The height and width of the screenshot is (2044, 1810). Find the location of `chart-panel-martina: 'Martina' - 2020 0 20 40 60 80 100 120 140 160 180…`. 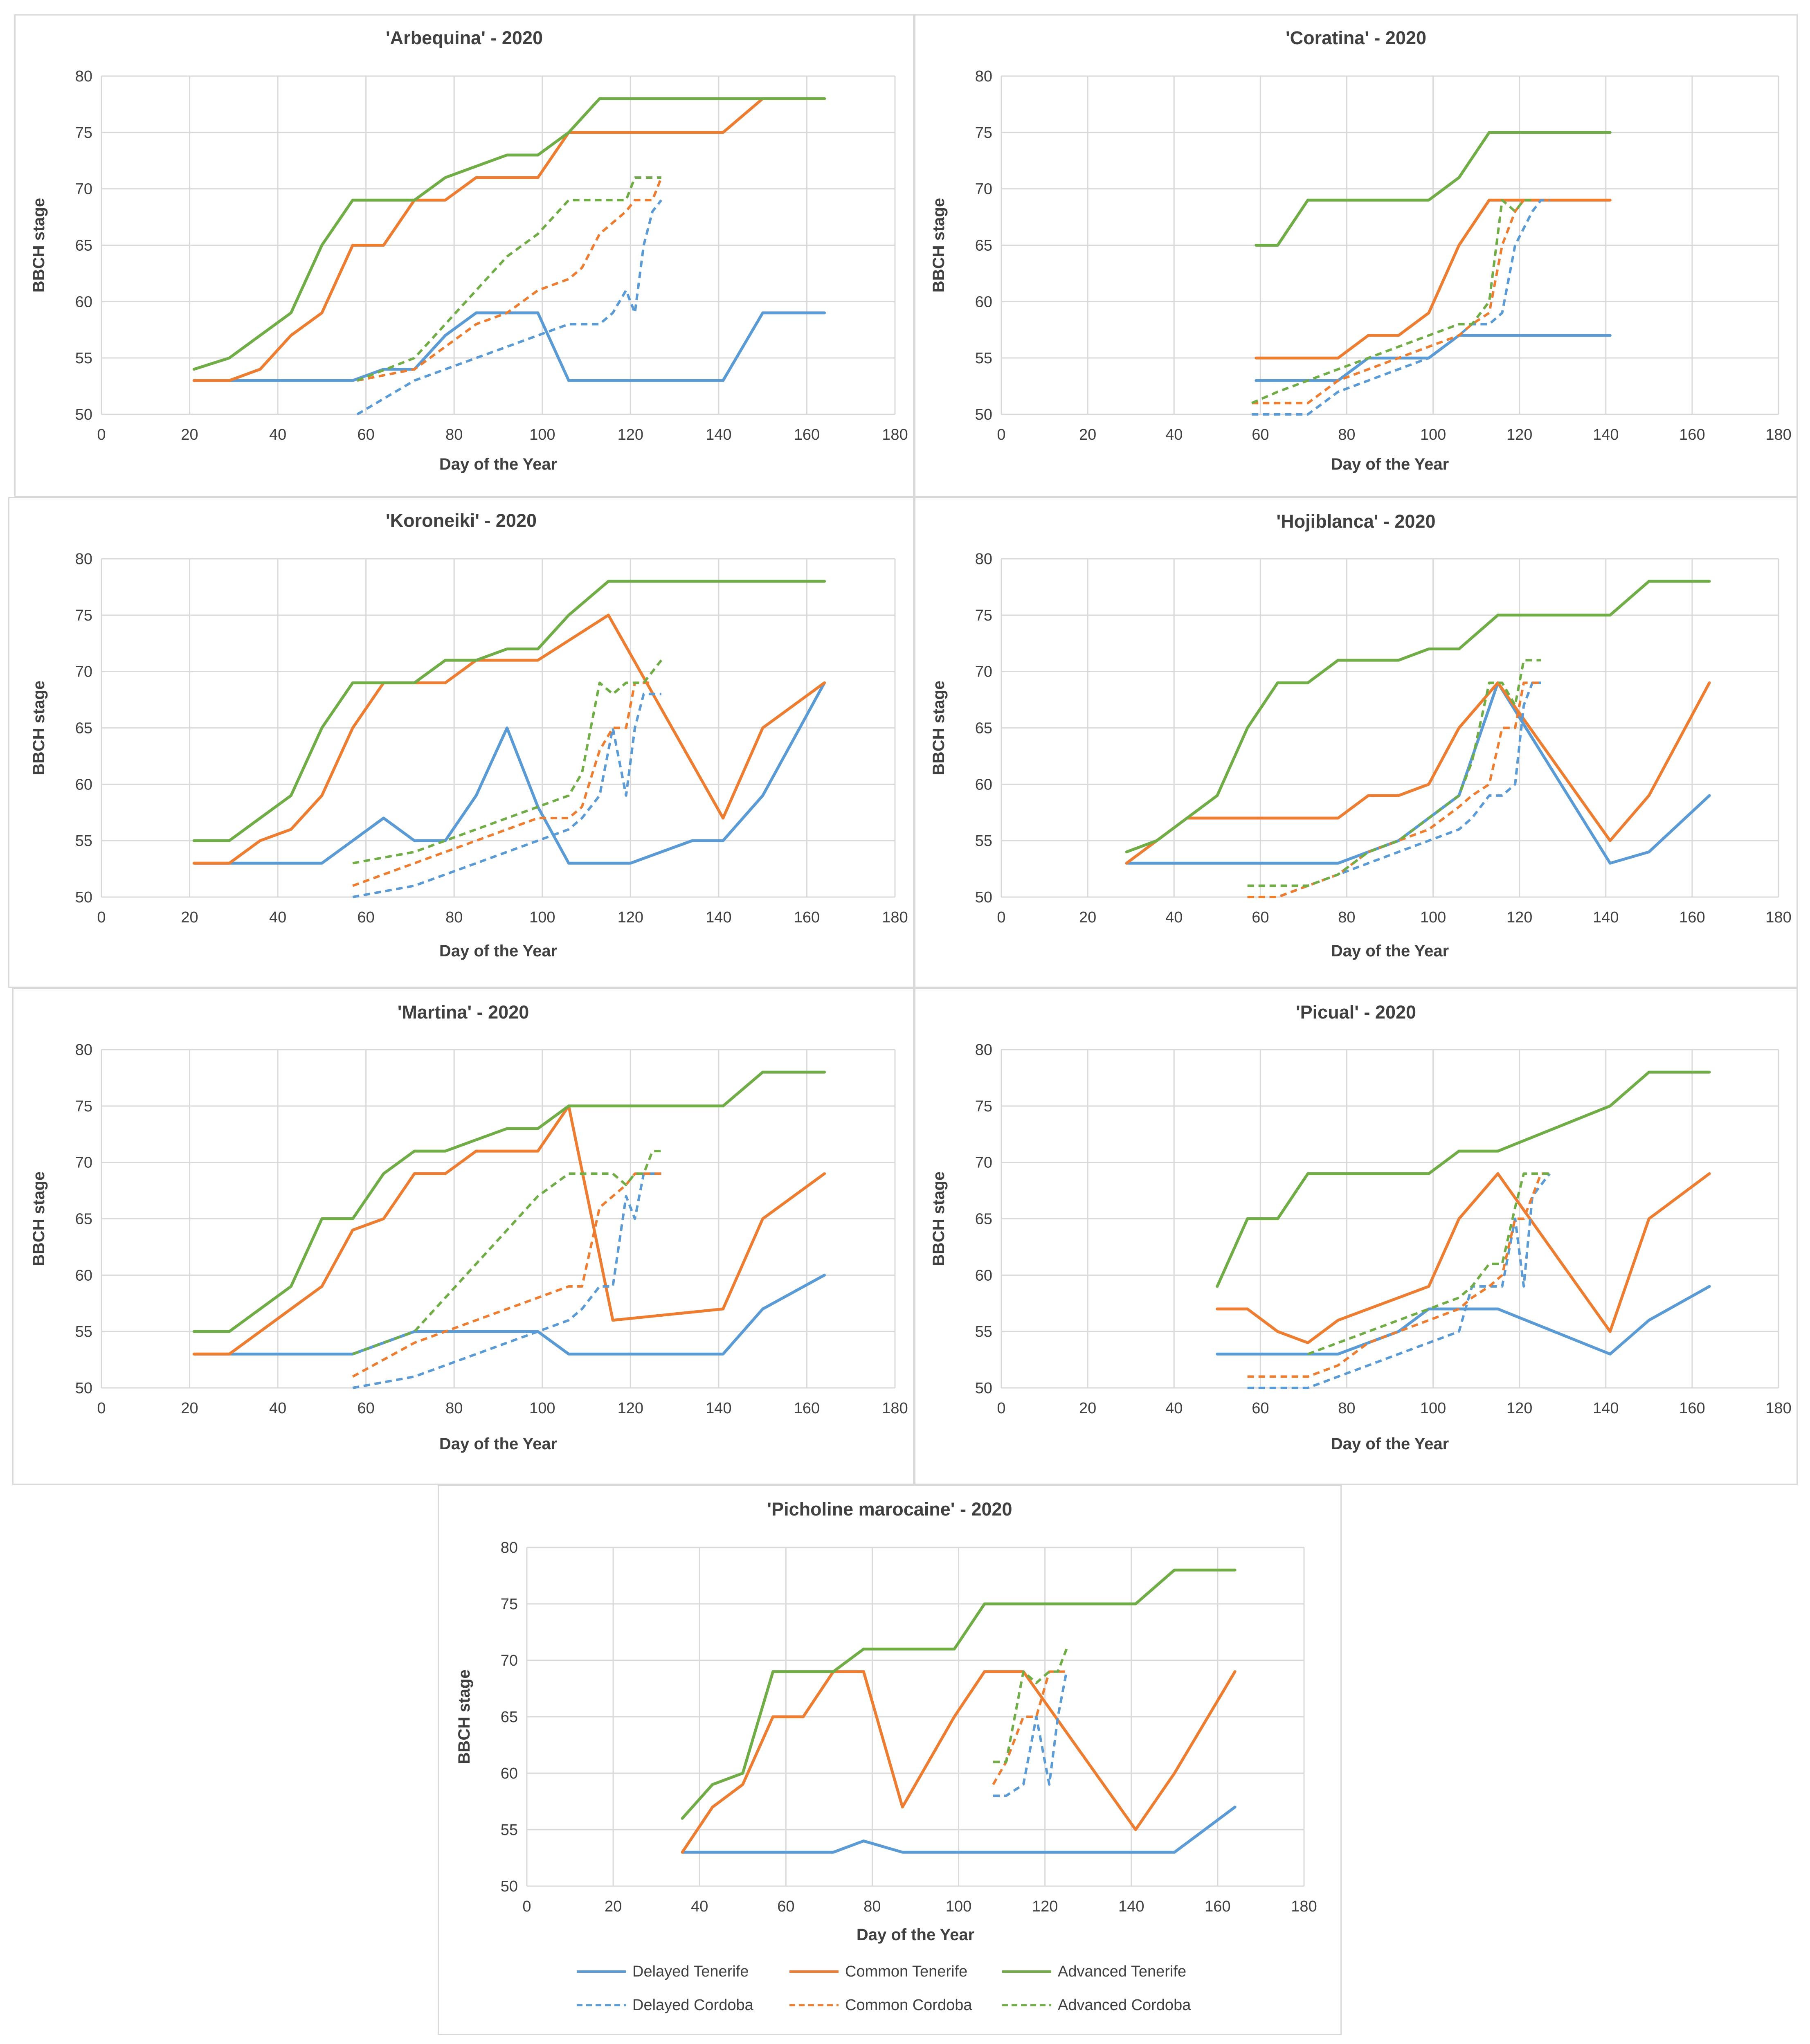

chart-panel-martina: 'Martina' - 2020 0 20 40 60 80 100 120 140 160 180… is located at coordinates (463, 1236).